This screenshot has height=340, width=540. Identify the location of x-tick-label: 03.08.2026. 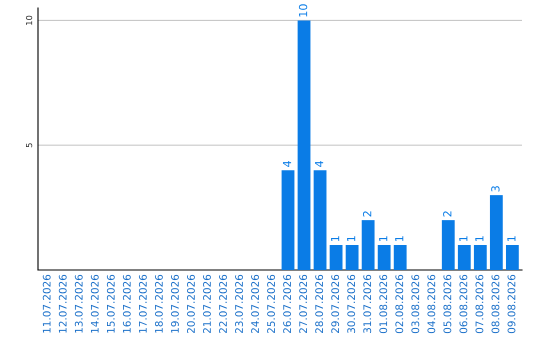
(415, 304).